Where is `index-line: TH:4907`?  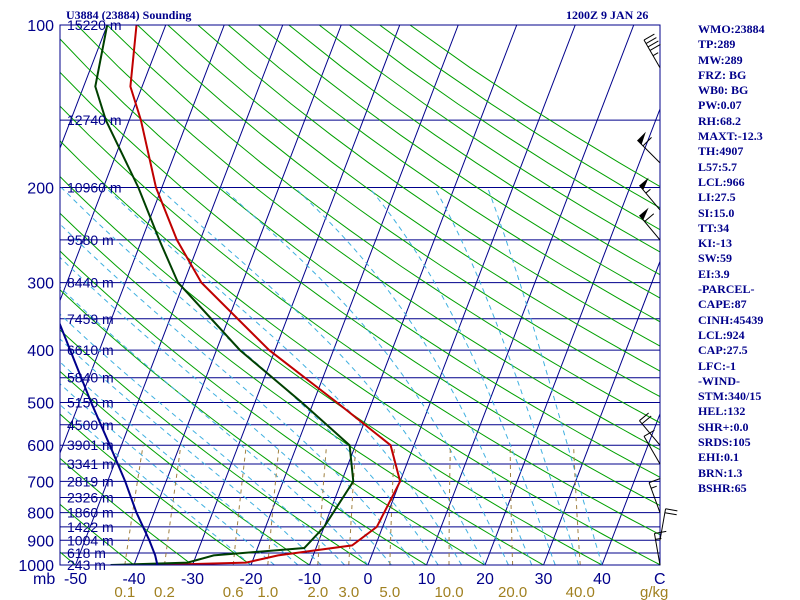
index-line: TH:4907 is located at coordinates (721, 151).